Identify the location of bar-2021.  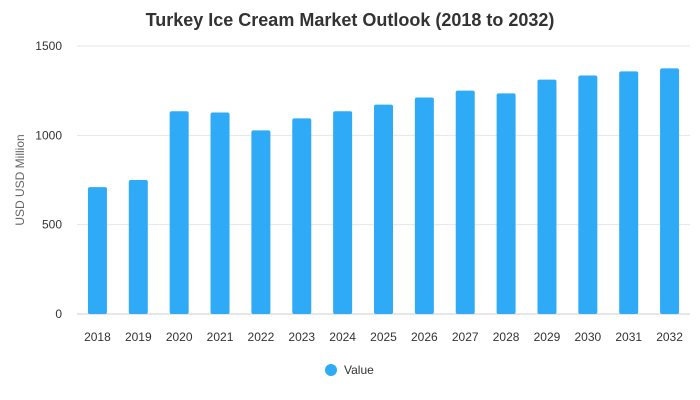
(220, 213).